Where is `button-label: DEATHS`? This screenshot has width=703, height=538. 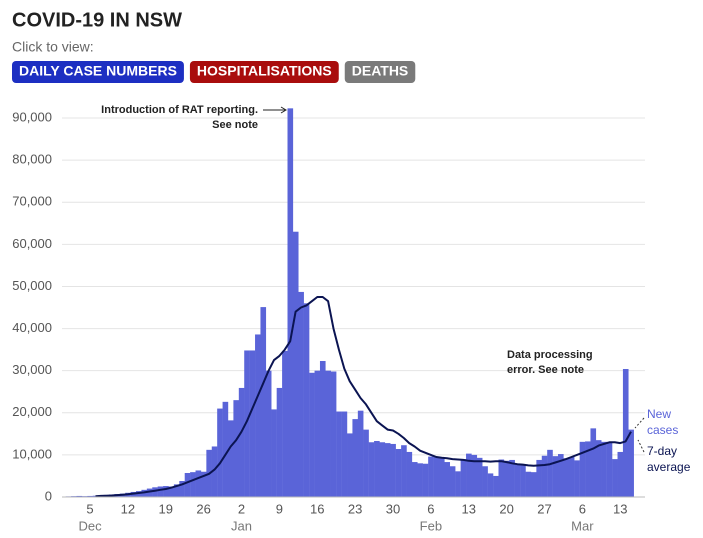
button-label: DEATHS is located at coordinates (380, 71).